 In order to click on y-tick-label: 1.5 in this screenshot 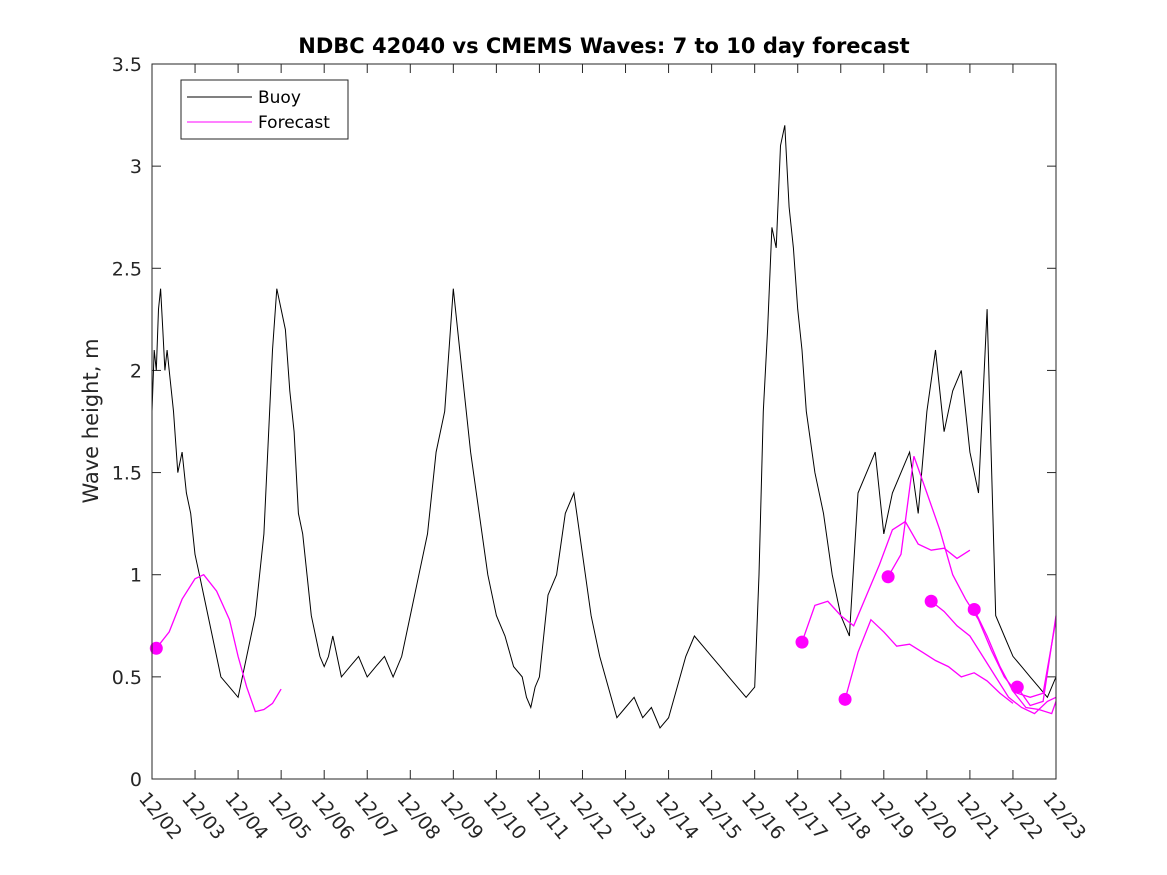, I will do `click(127, 474)`.